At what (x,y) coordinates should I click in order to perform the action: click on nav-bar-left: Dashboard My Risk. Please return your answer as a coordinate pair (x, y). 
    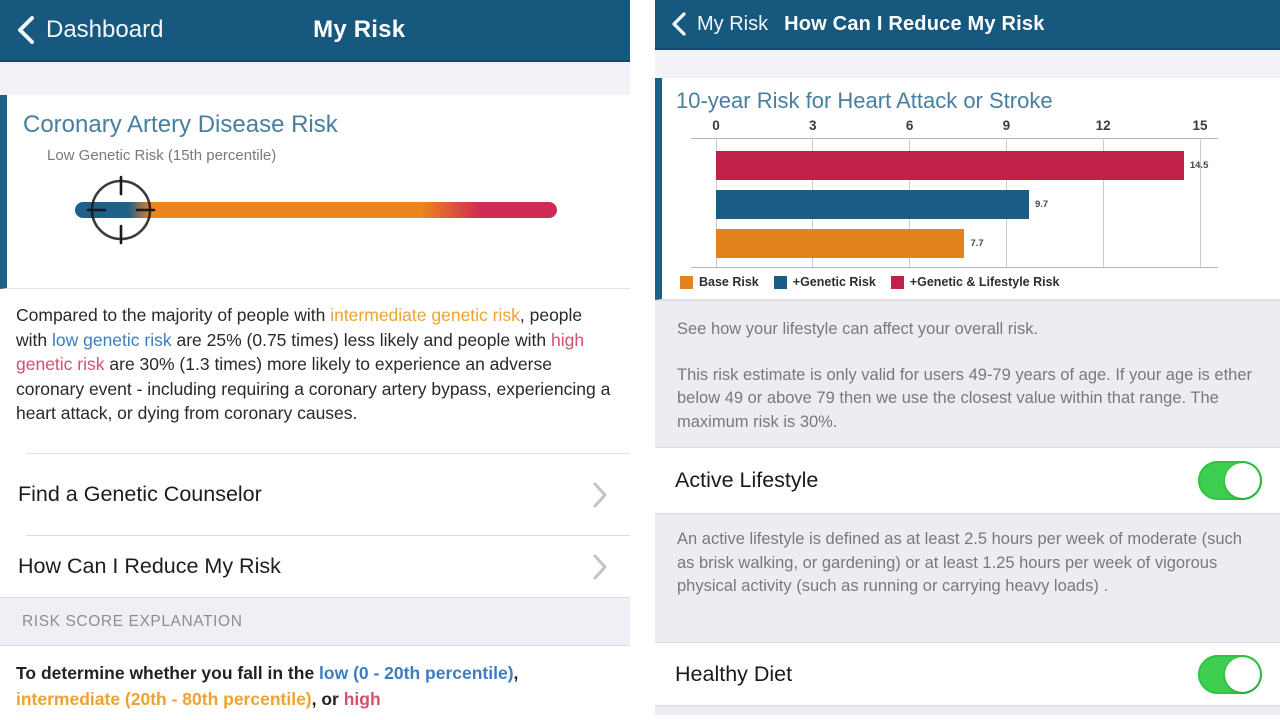
    Looking at the image, I should click on (315, 31).